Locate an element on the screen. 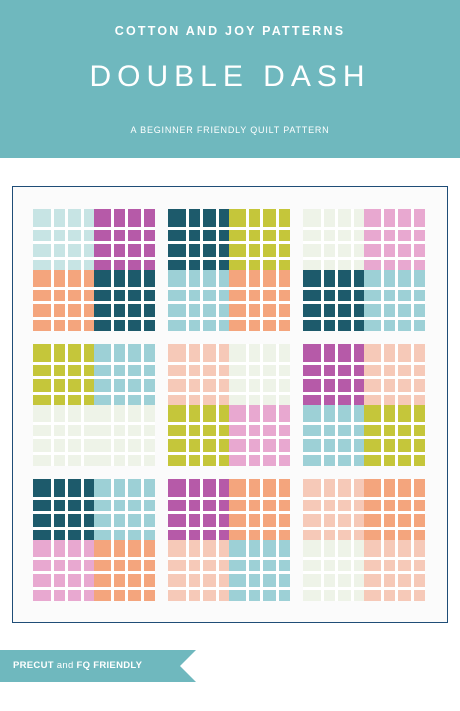  pattern-title: DOUBLE DASH is located at coordinates (230, 76).